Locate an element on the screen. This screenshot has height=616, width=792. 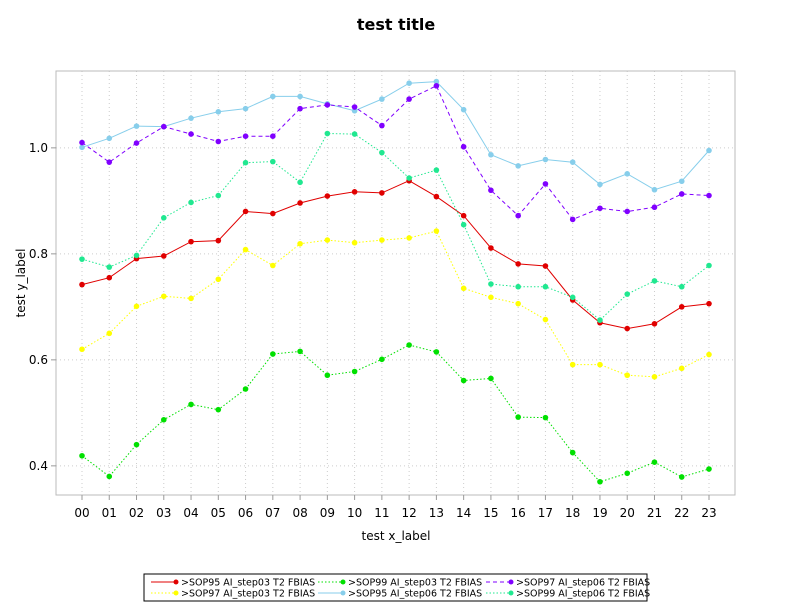
legend-label: >SOP95 AI_step03 T2 FBIAS is located at coordinates (248, 583).